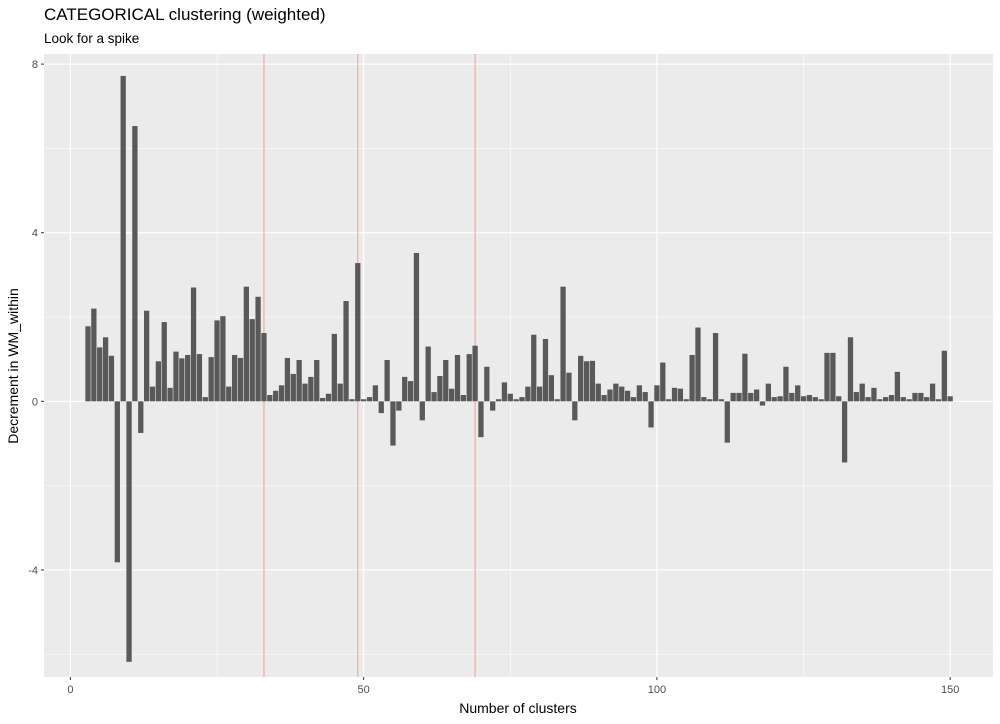  I want to click on y-tick-label: 4, so click(35, 234).